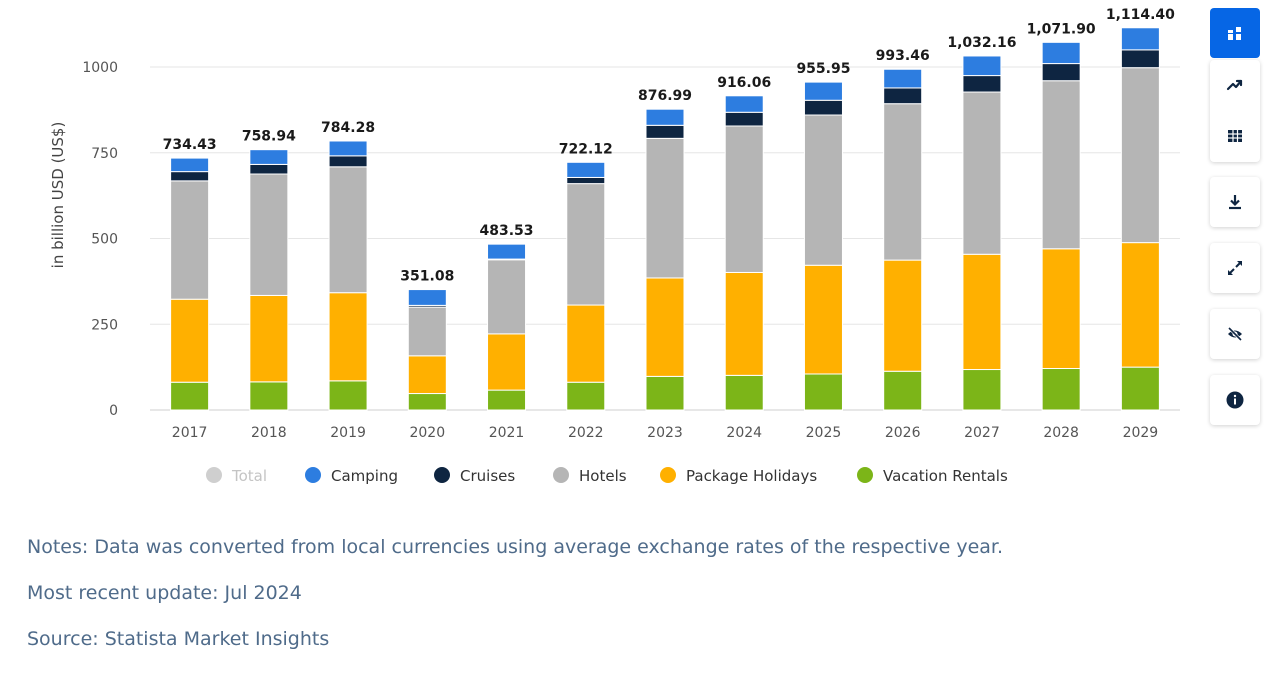  I want to click on total-data-label: 758.94, so click(269, 137).